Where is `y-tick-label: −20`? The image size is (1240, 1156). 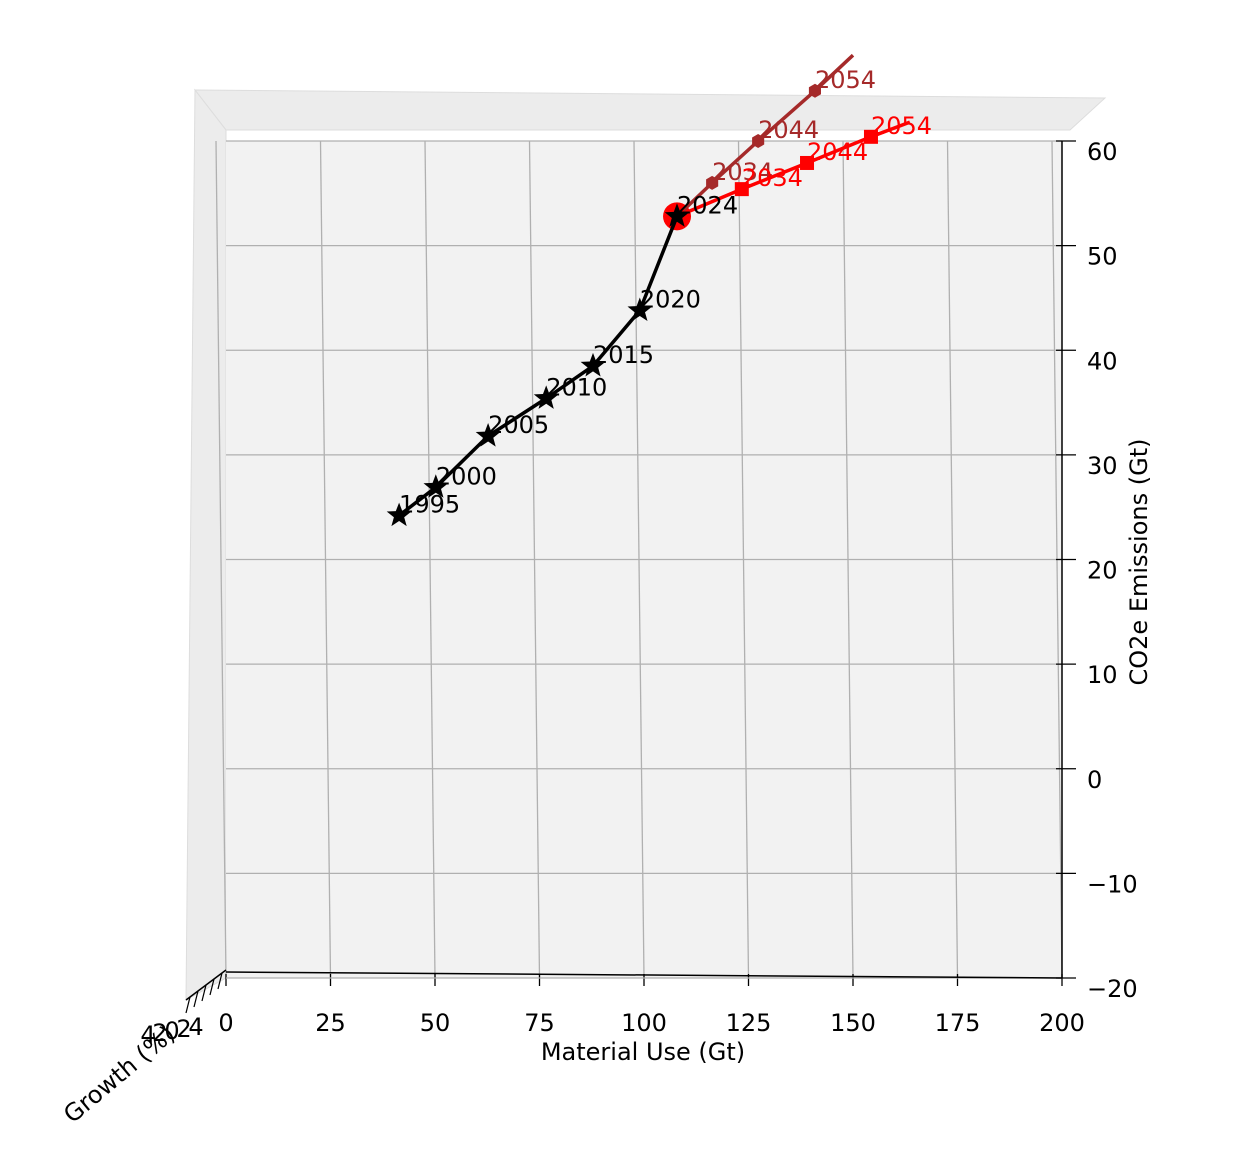
y-tick-label: −20 is located at coordinates (1112, 989).